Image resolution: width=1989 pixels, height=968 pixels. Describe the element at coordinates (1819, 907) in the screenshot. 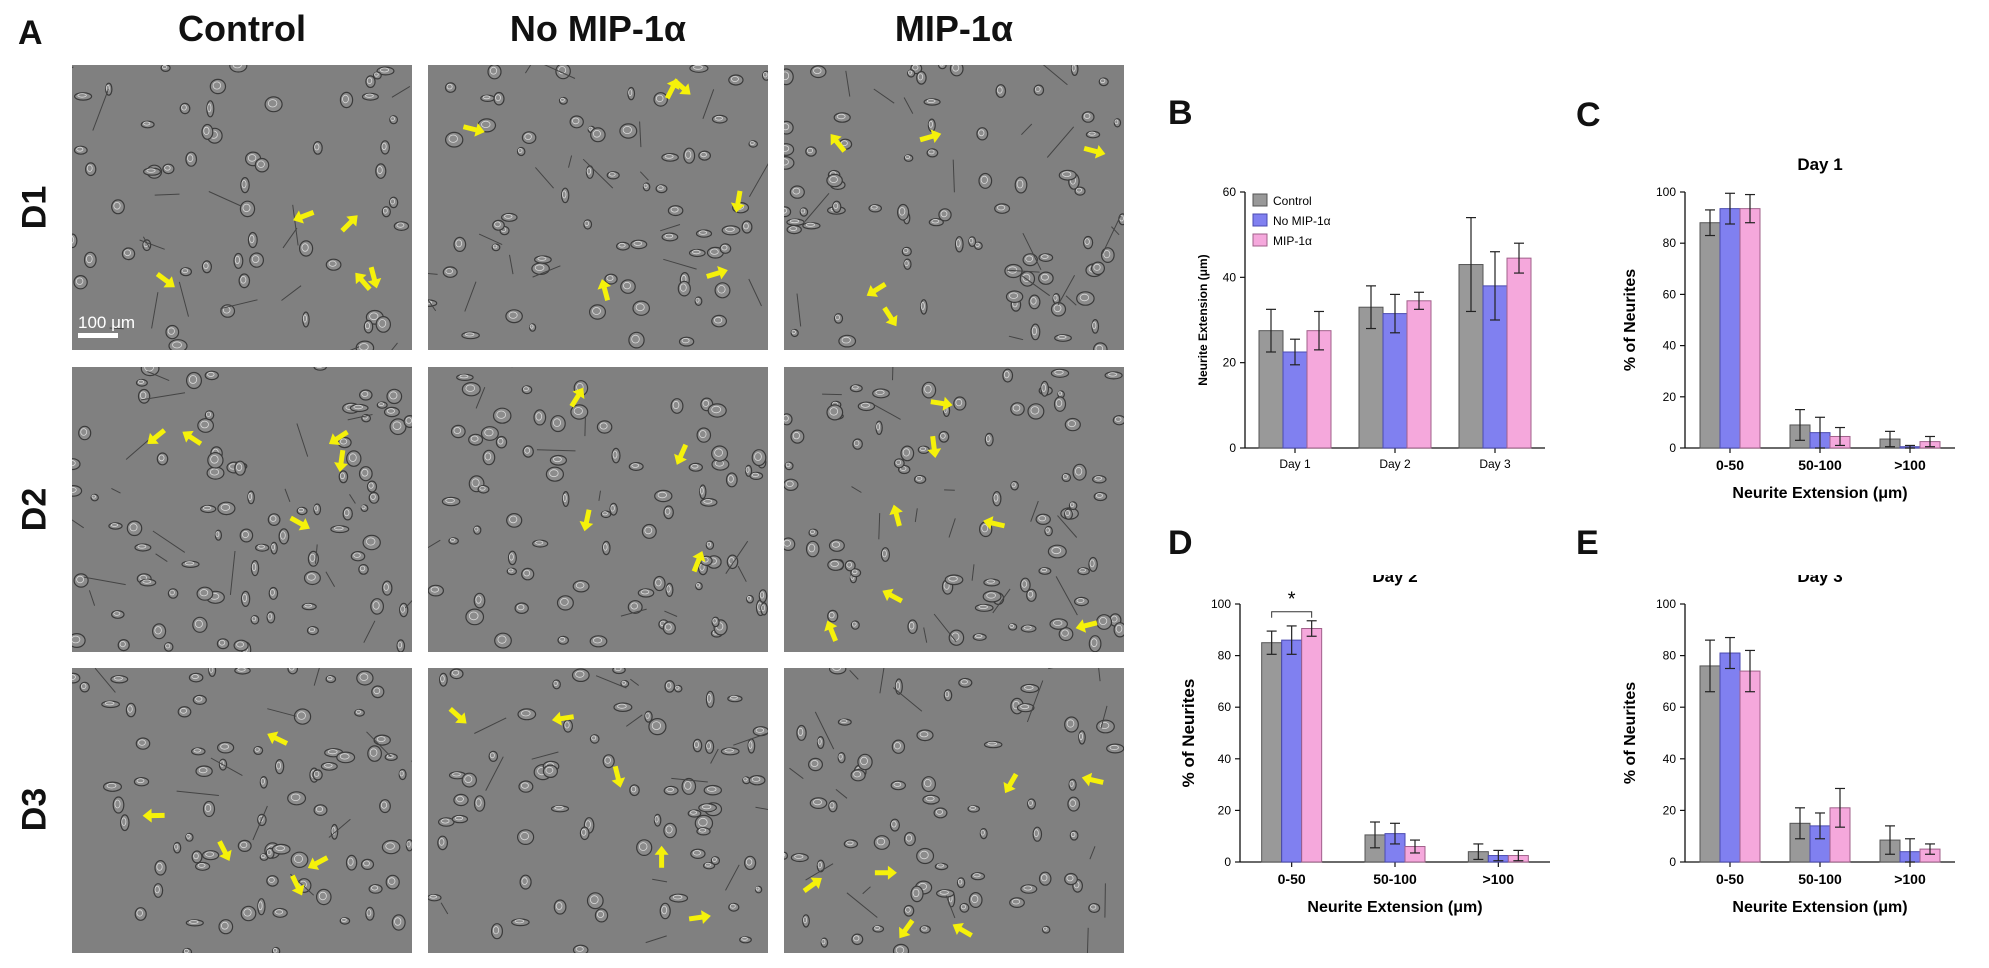

I see `chart-e-x-label: Neurite Extension (μm)` at that location.